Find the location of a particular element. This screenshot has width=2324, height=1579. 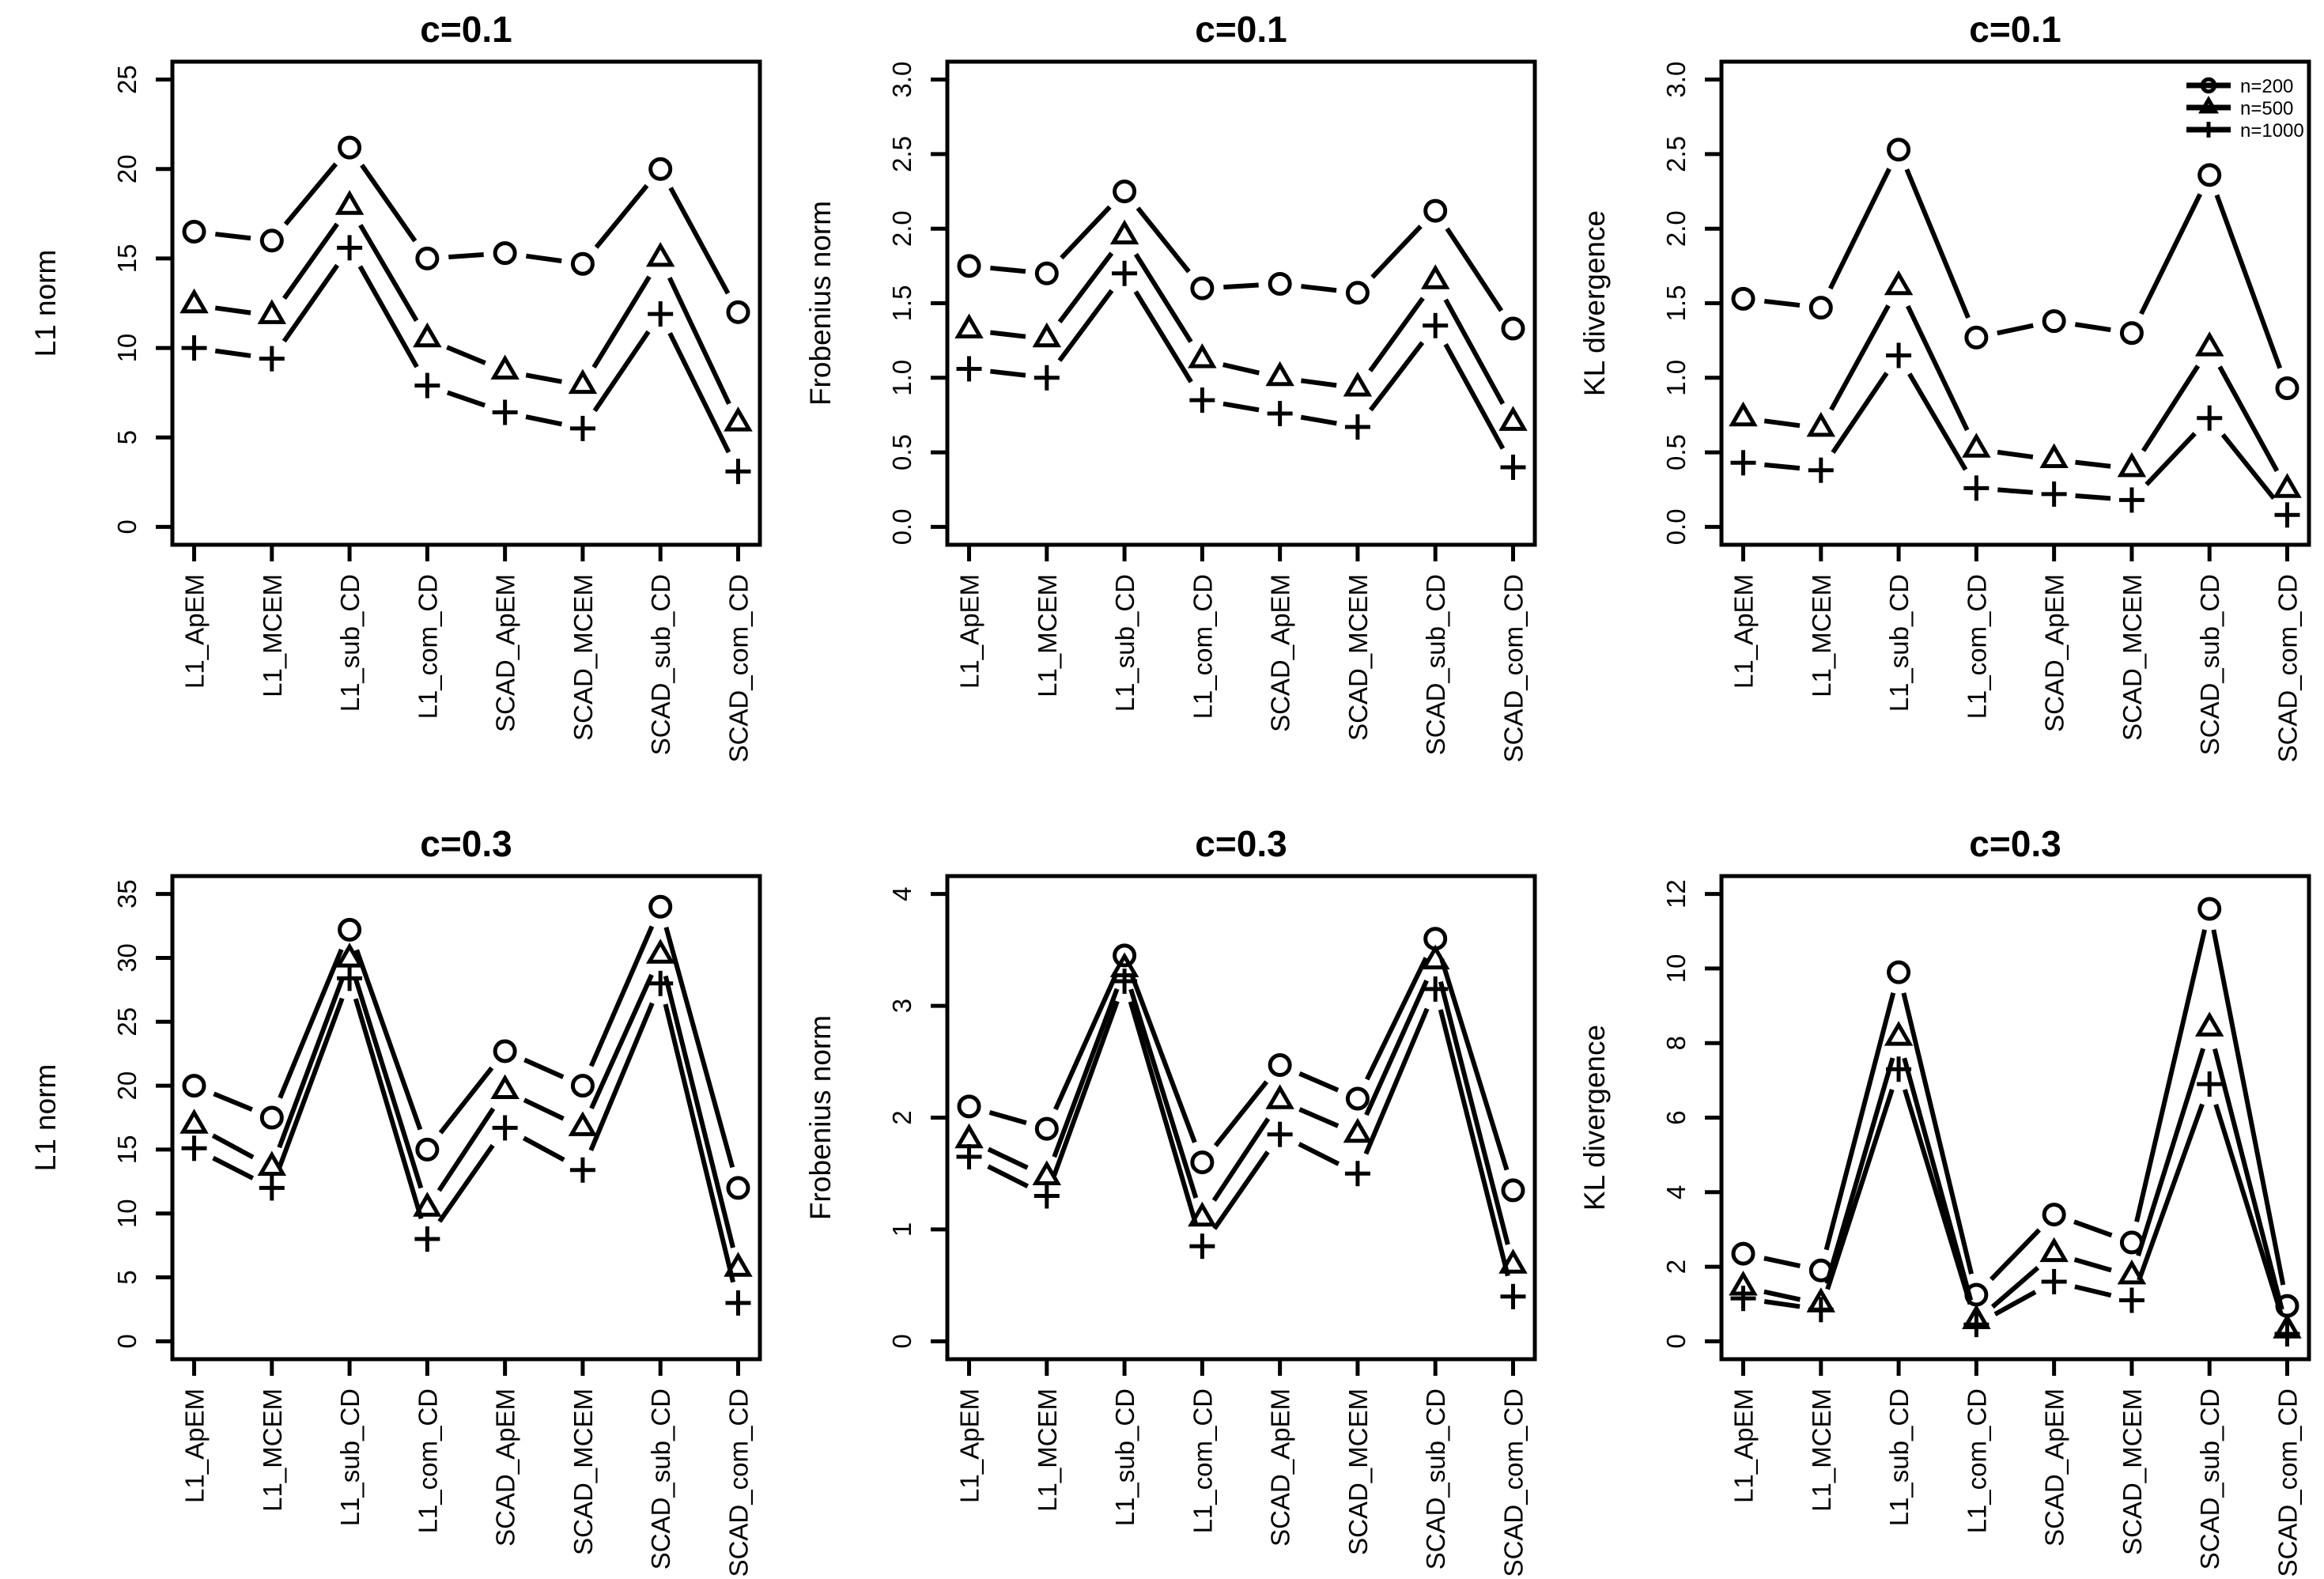

y-tick-label: 15 is located at coordinates (127, 259).